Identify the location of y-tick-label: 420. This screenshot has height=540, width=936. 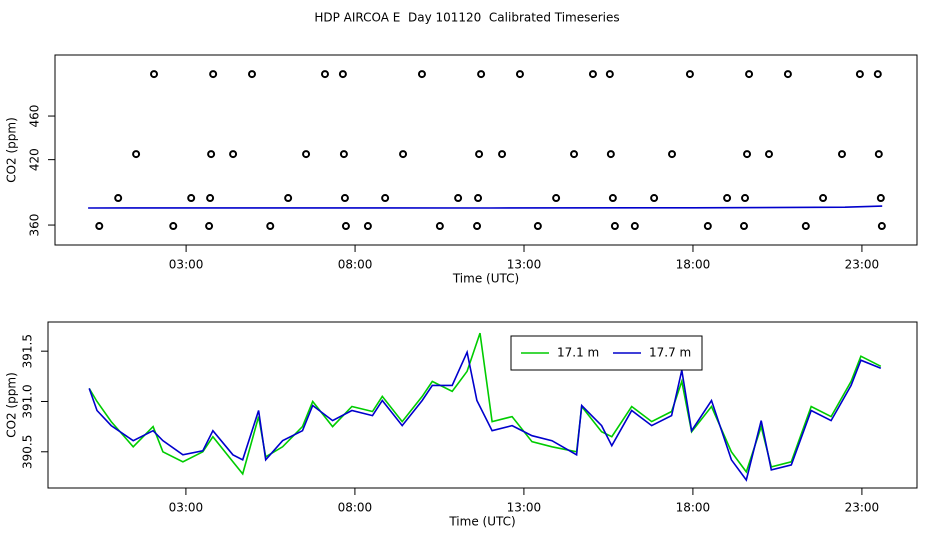
(35, 159).